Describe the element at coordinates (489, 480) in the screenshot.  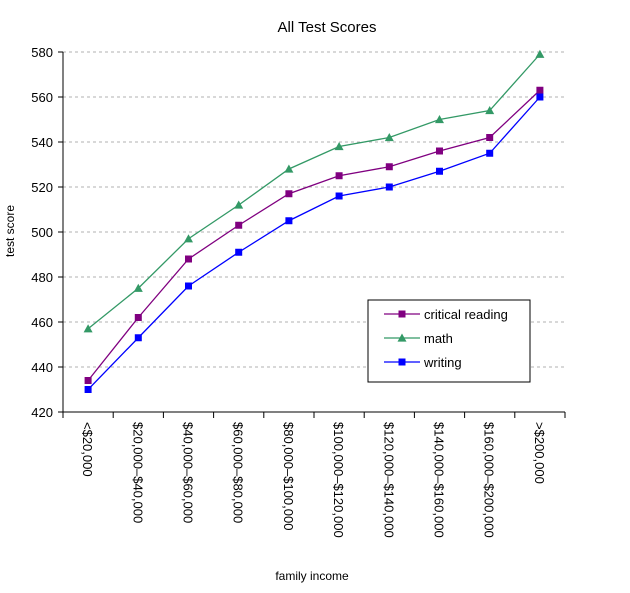
I see `x-tick-label: $160,000–$200,000` at that location.